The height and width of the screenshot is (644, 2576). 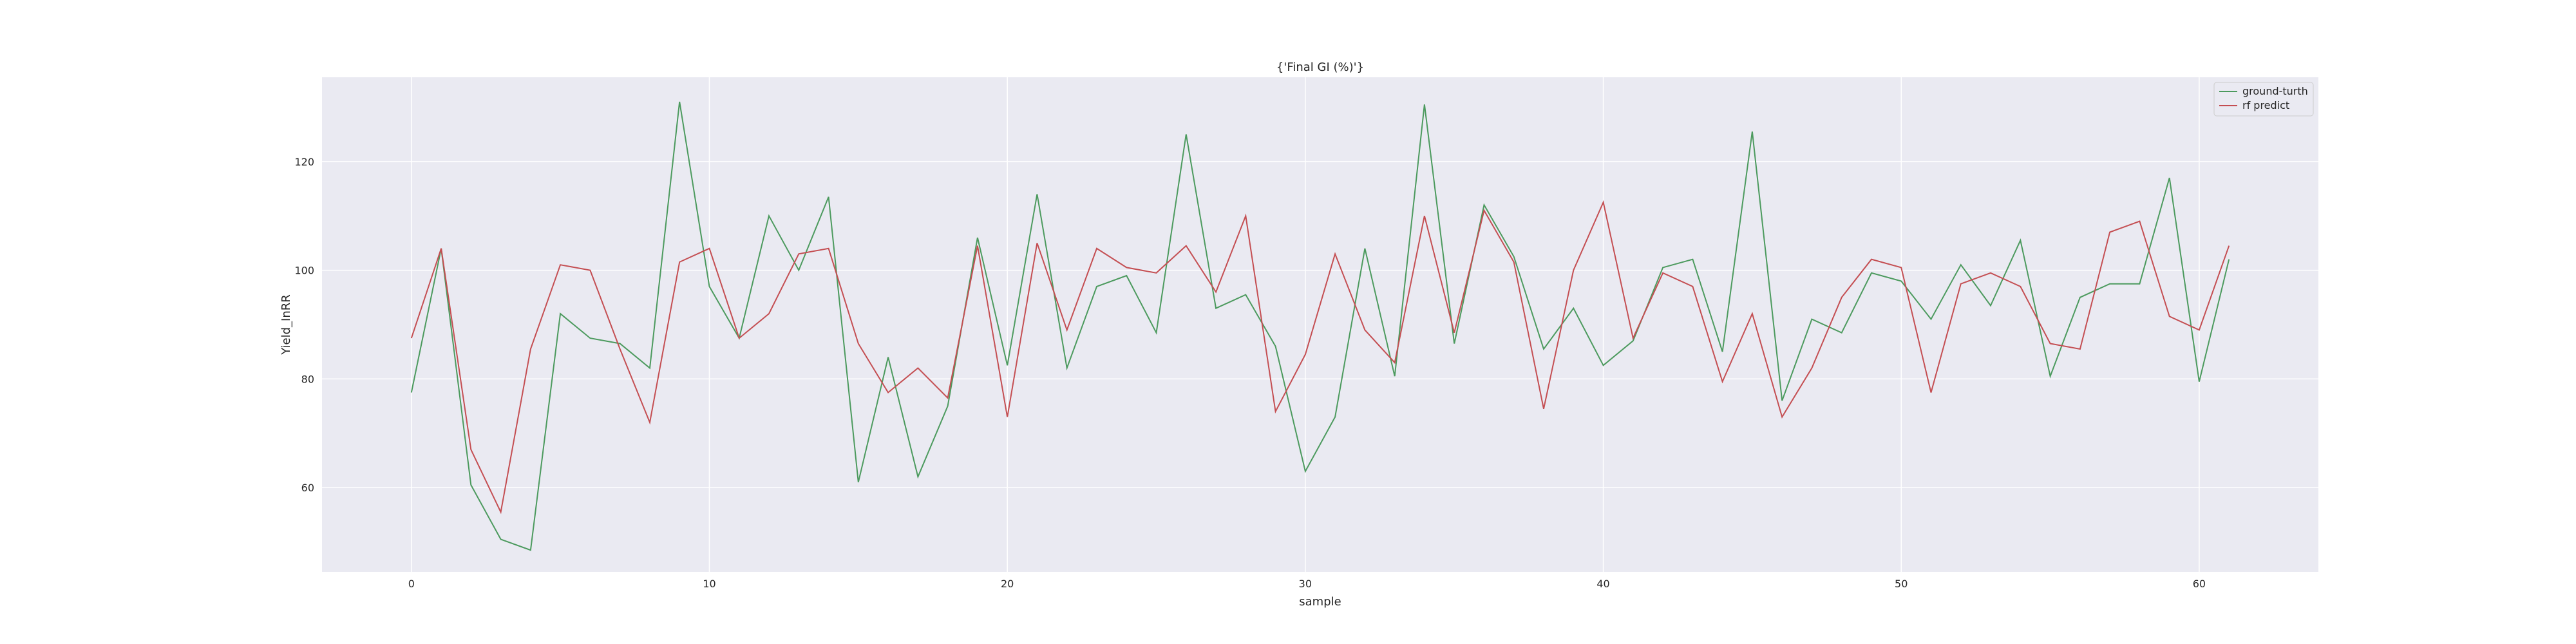 What do you see at coordinates (1320, 67) in the screenshot?
I see `chart-title: {'Final GI (%)'}` at bounding box center [1320, 67].